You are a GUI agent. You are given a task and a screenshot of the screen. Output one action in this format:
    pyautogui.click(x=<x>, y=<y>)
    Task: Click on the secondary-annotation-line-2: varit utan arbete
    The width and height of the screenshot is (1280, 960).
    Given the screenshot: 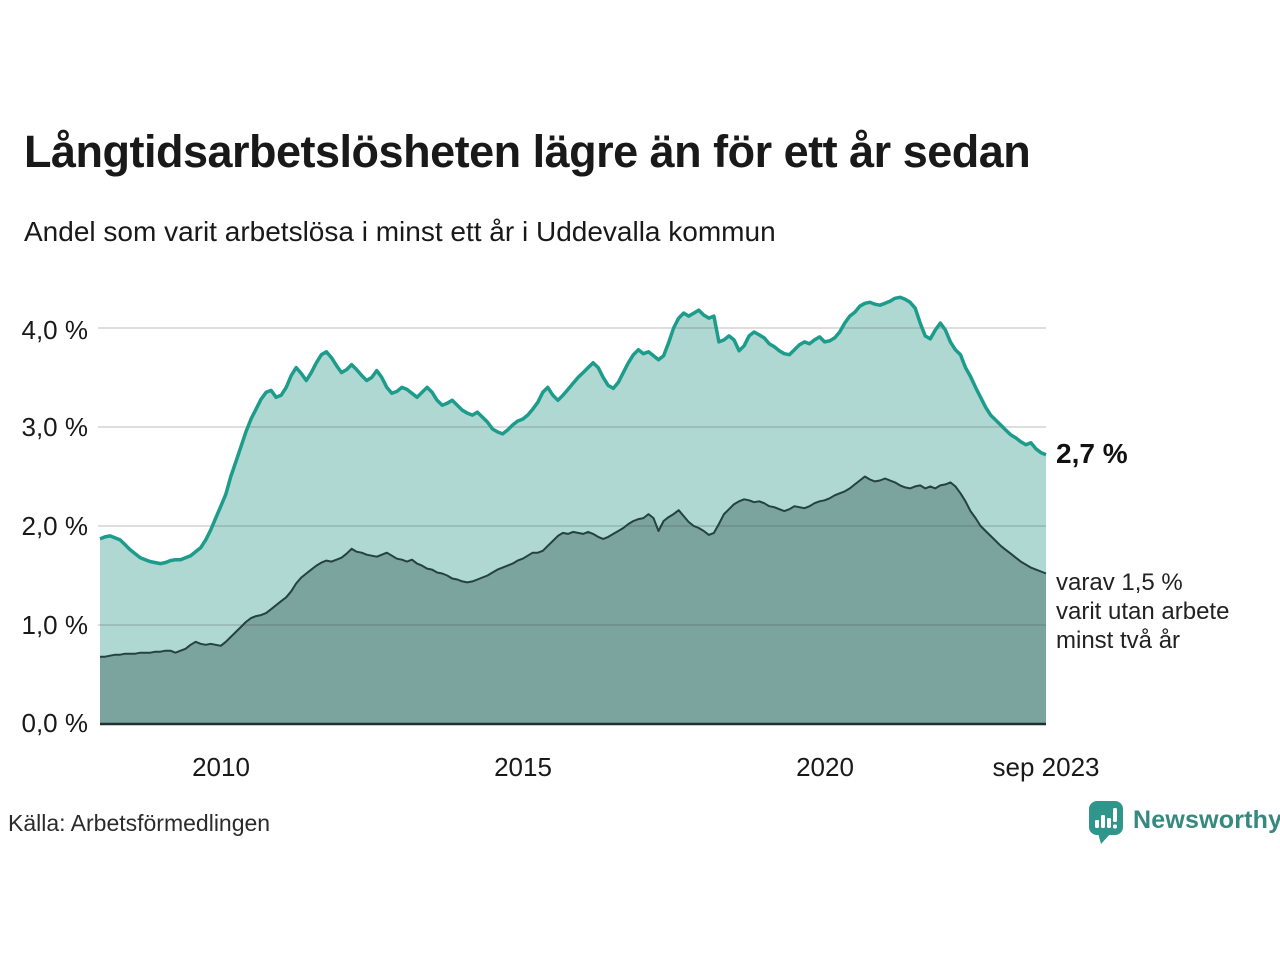 What is the action you would take?
    pyautogui.click(x=1143, y=611)
    